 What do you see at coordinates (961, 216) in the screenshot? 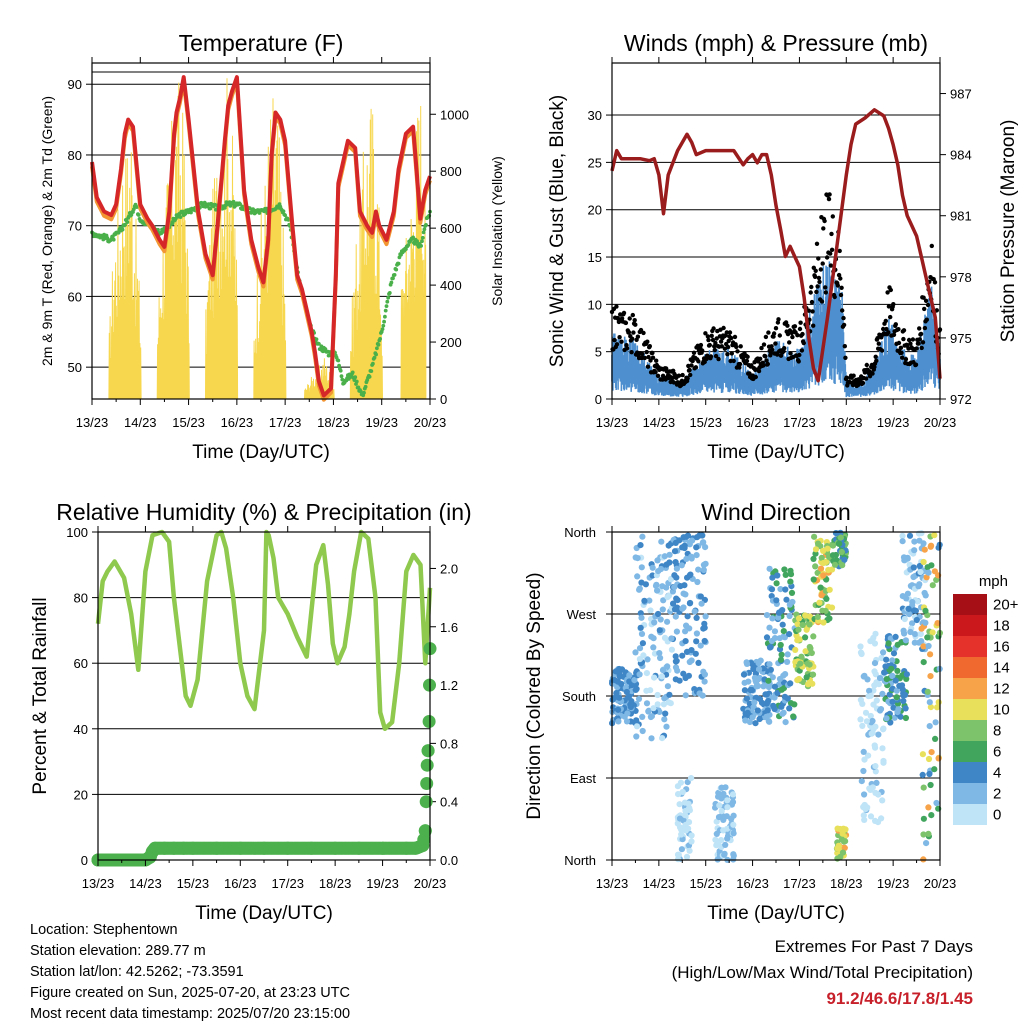
I see `y2-tick-label: 981` at bounding box center [961, 216].